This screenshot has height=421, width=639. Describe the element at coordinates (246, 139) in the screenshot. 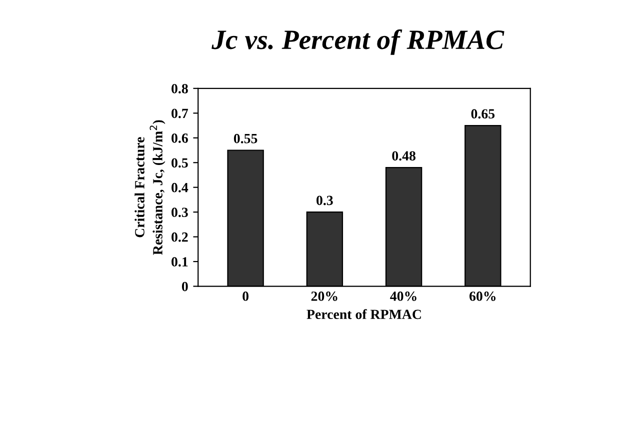

I see `data-label: 0.55` at that location.